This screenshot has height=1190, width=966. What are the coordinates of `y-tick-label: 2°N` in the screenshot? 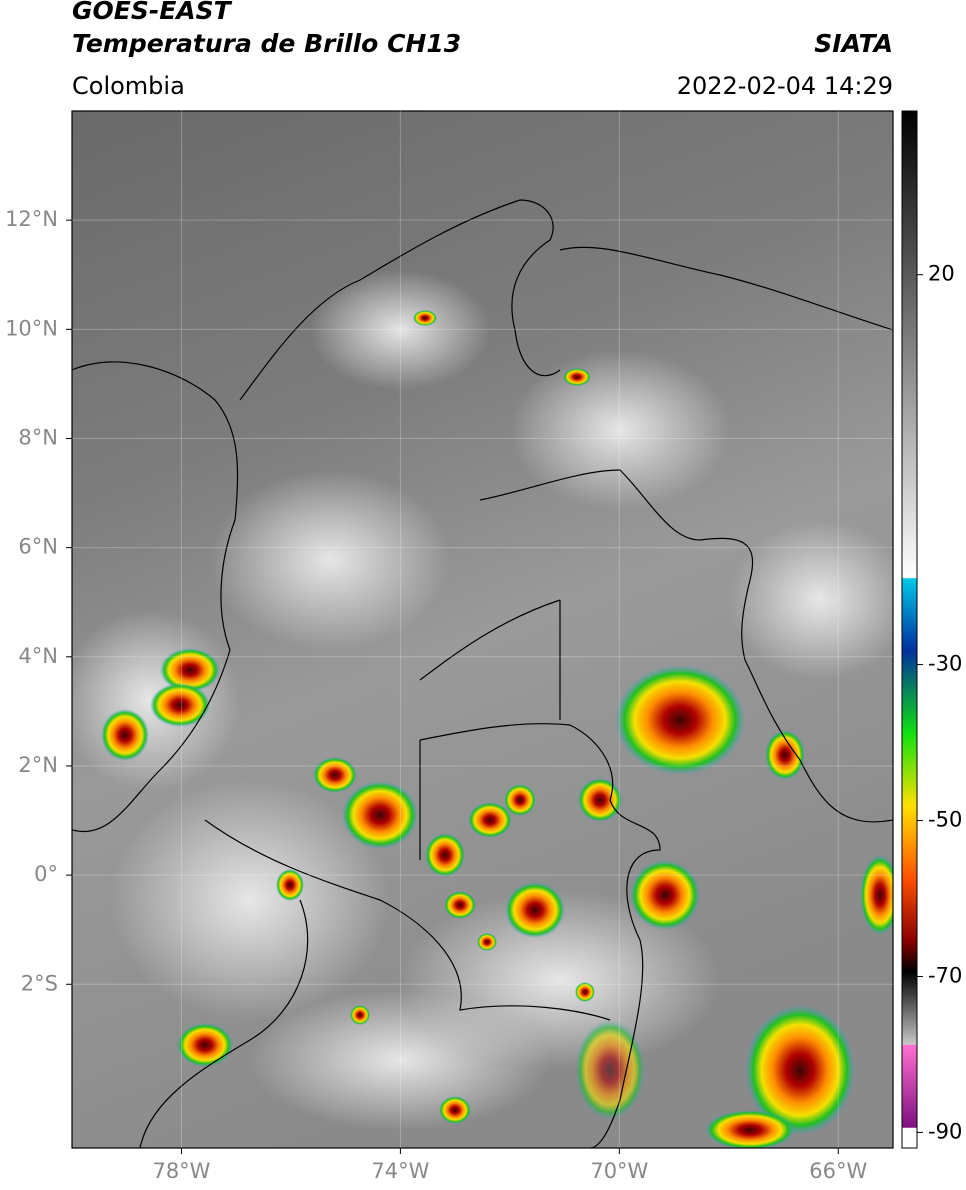 It's located at (38, 765).